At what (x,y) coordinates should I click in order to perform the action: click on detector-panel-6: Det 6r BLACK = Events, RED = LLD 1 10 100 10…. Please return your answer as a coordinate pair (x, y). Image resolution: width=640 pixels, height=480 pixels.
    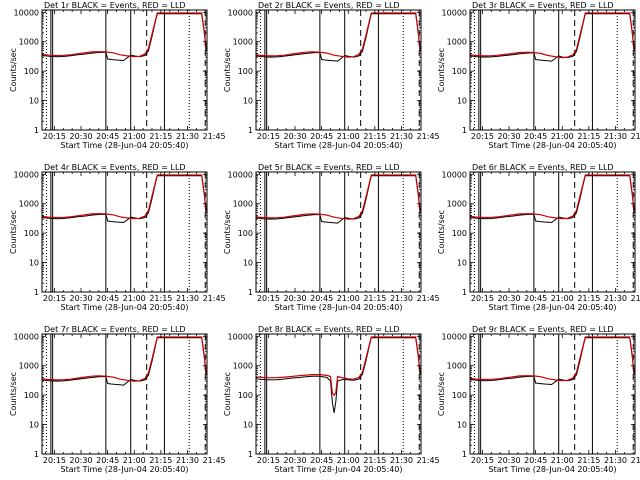
    Looking at the image, I should click on (538, 237).